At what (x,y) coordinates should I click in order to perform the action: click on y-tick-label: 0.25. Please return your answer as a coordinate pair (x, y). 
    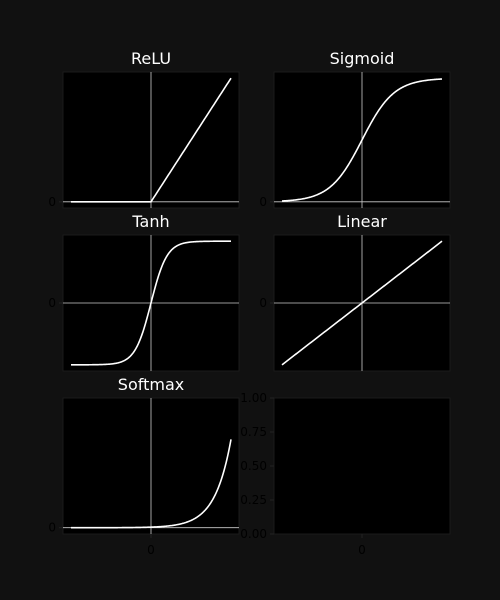
    Looking at the image, I should click on (253, 500).